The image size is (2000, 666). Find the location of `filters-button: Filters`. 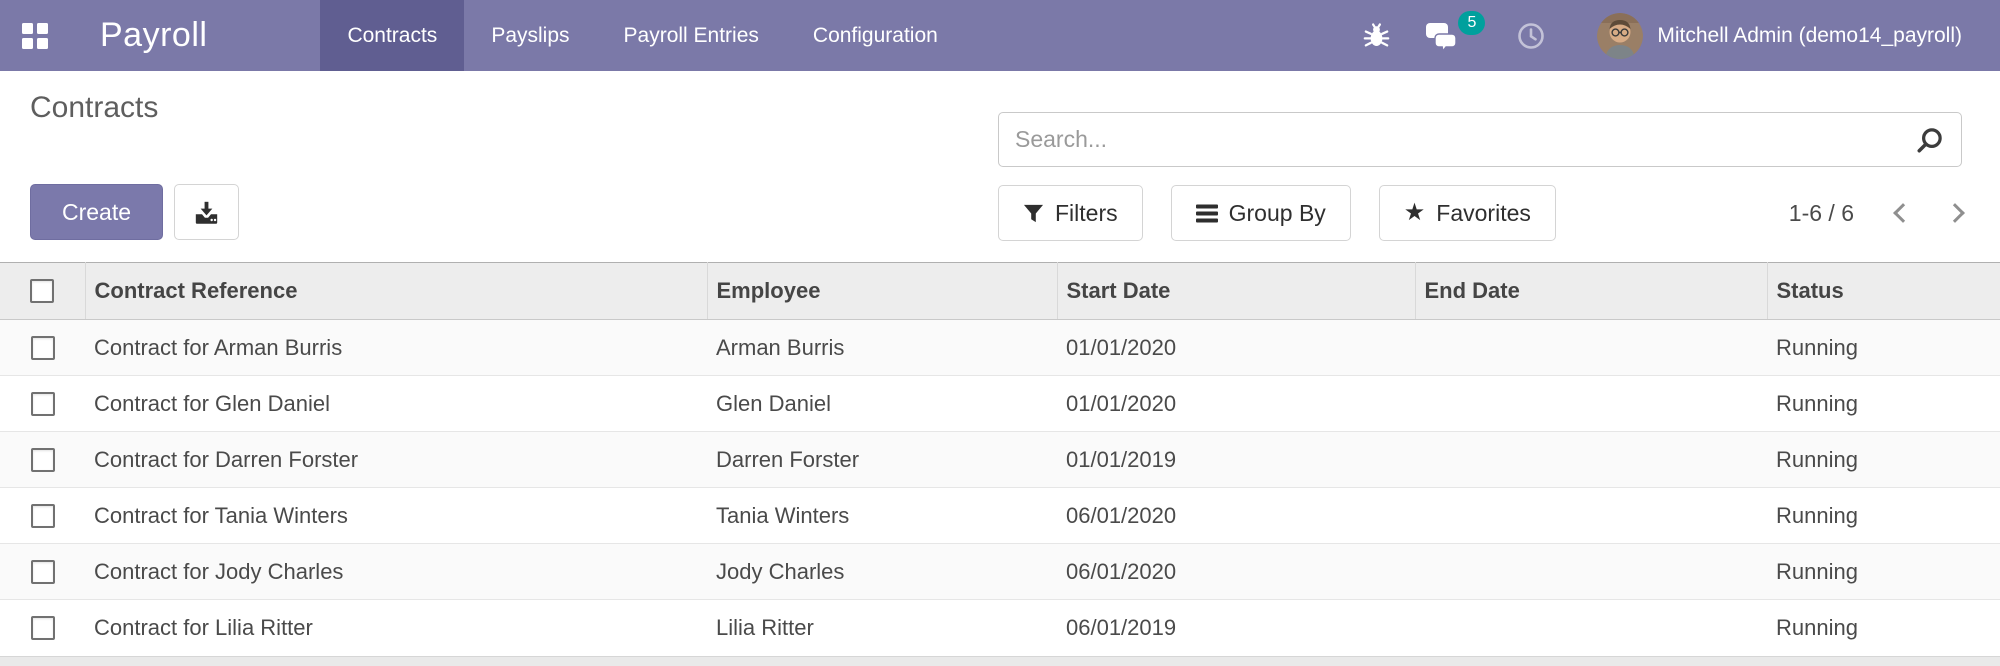

filters-button: Filters is located at coordinates (1070, 213).